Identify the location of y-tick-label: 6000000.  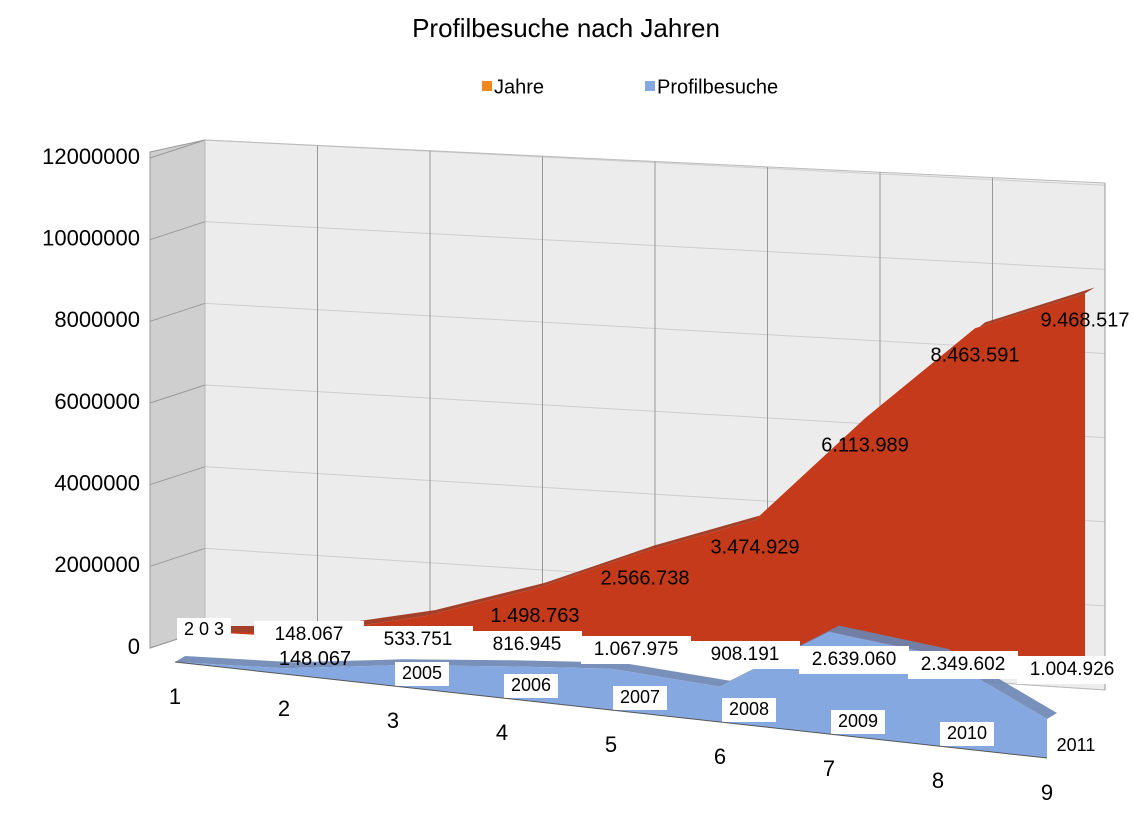
(97, 401).